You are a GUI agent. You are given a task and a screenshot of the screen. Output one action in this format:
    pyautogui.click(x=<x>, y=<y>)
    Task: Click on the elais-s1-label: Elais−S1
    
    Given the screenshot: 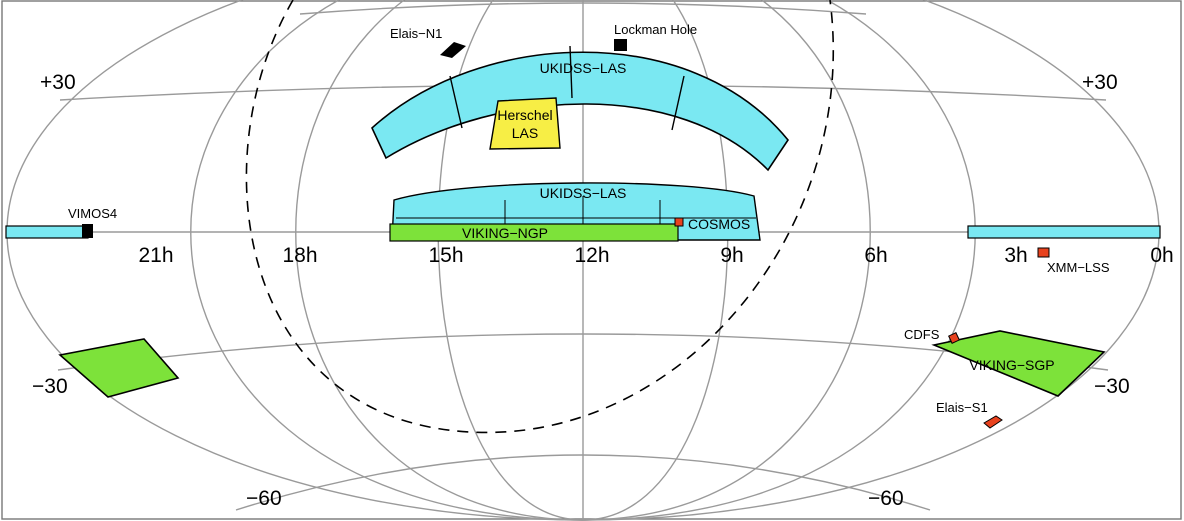 What is the action you would take?
    pyautogui.click(x=962, y=407)
    